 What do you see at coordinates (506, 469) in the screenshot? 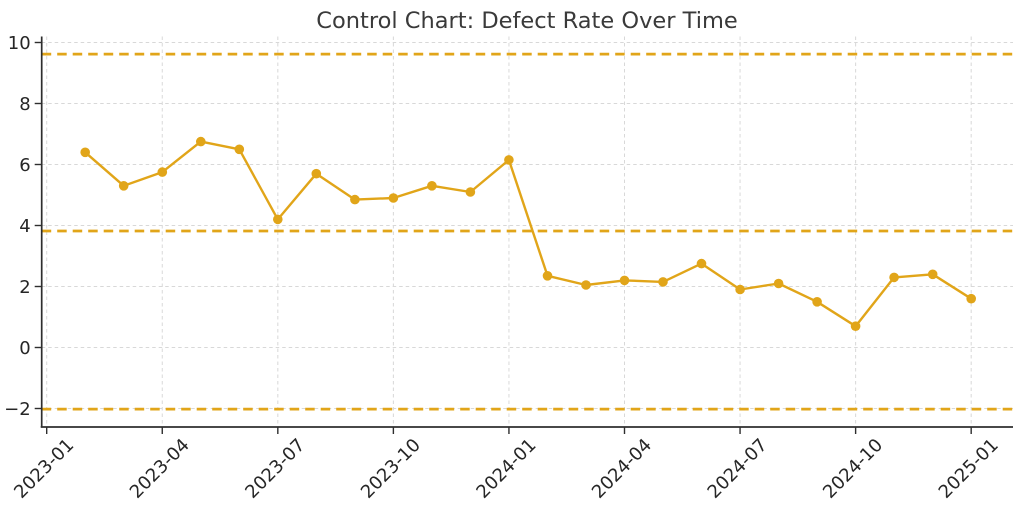
I see `x-tick-label: 2024-01` at bounding box center [506, 469].